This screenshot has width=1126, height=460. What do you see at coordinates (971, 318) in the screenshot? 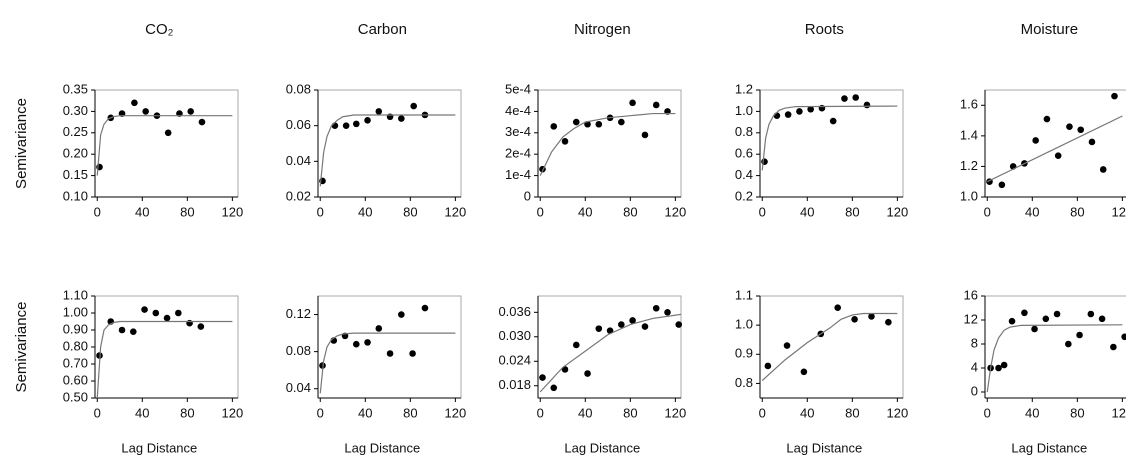
I see `y-tick-label: 12` at bounding box center [971, 318].